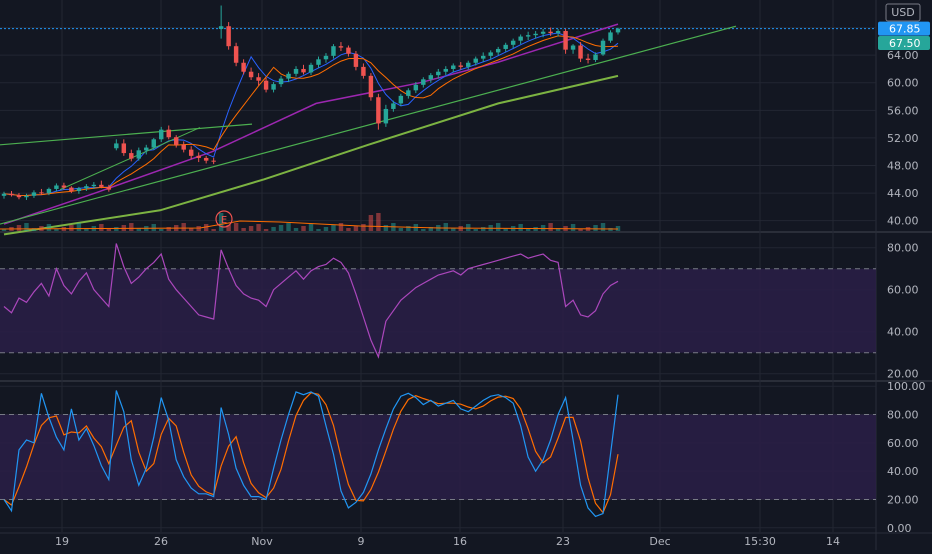  What do you see at coordinates (904, 28) in the screenshot?
I see `price-tag-current-bg` at bounding box center [904, 28].